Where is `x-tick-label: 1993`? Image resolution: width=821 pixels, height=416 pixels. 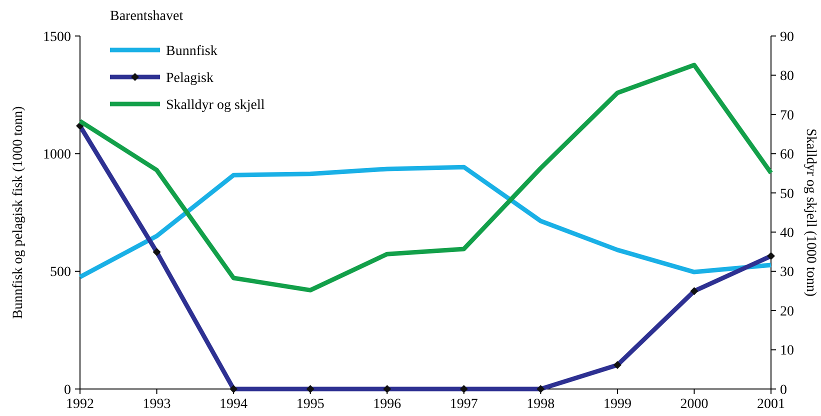 x-tick-label: 1993 is located at coordinates (156, 404).